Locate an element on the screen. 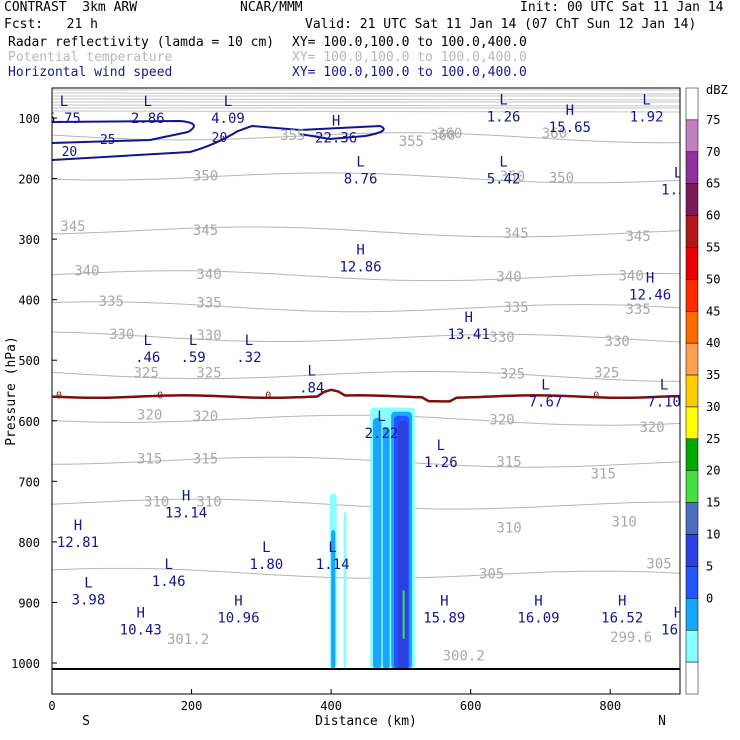 The image size is (740, 740). extremum-l-3: L4.09 is located at coordinates (228, 110).